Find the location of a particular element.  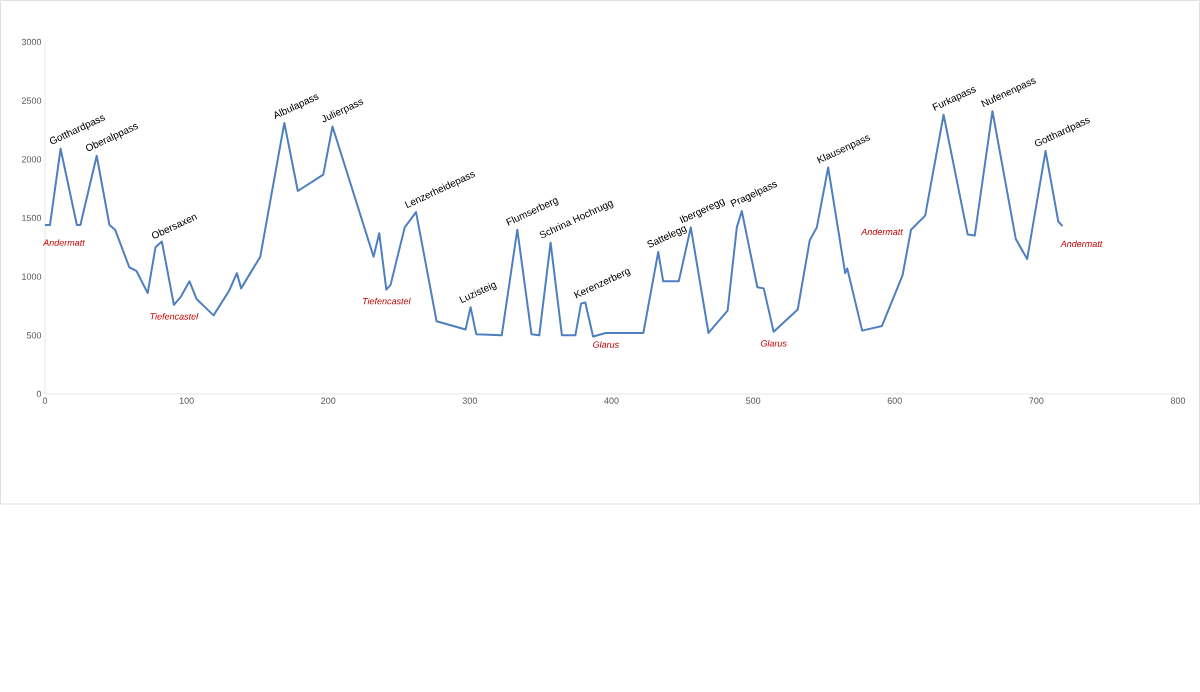

x-tick-label: 400 is located at coordinates (611, 400).